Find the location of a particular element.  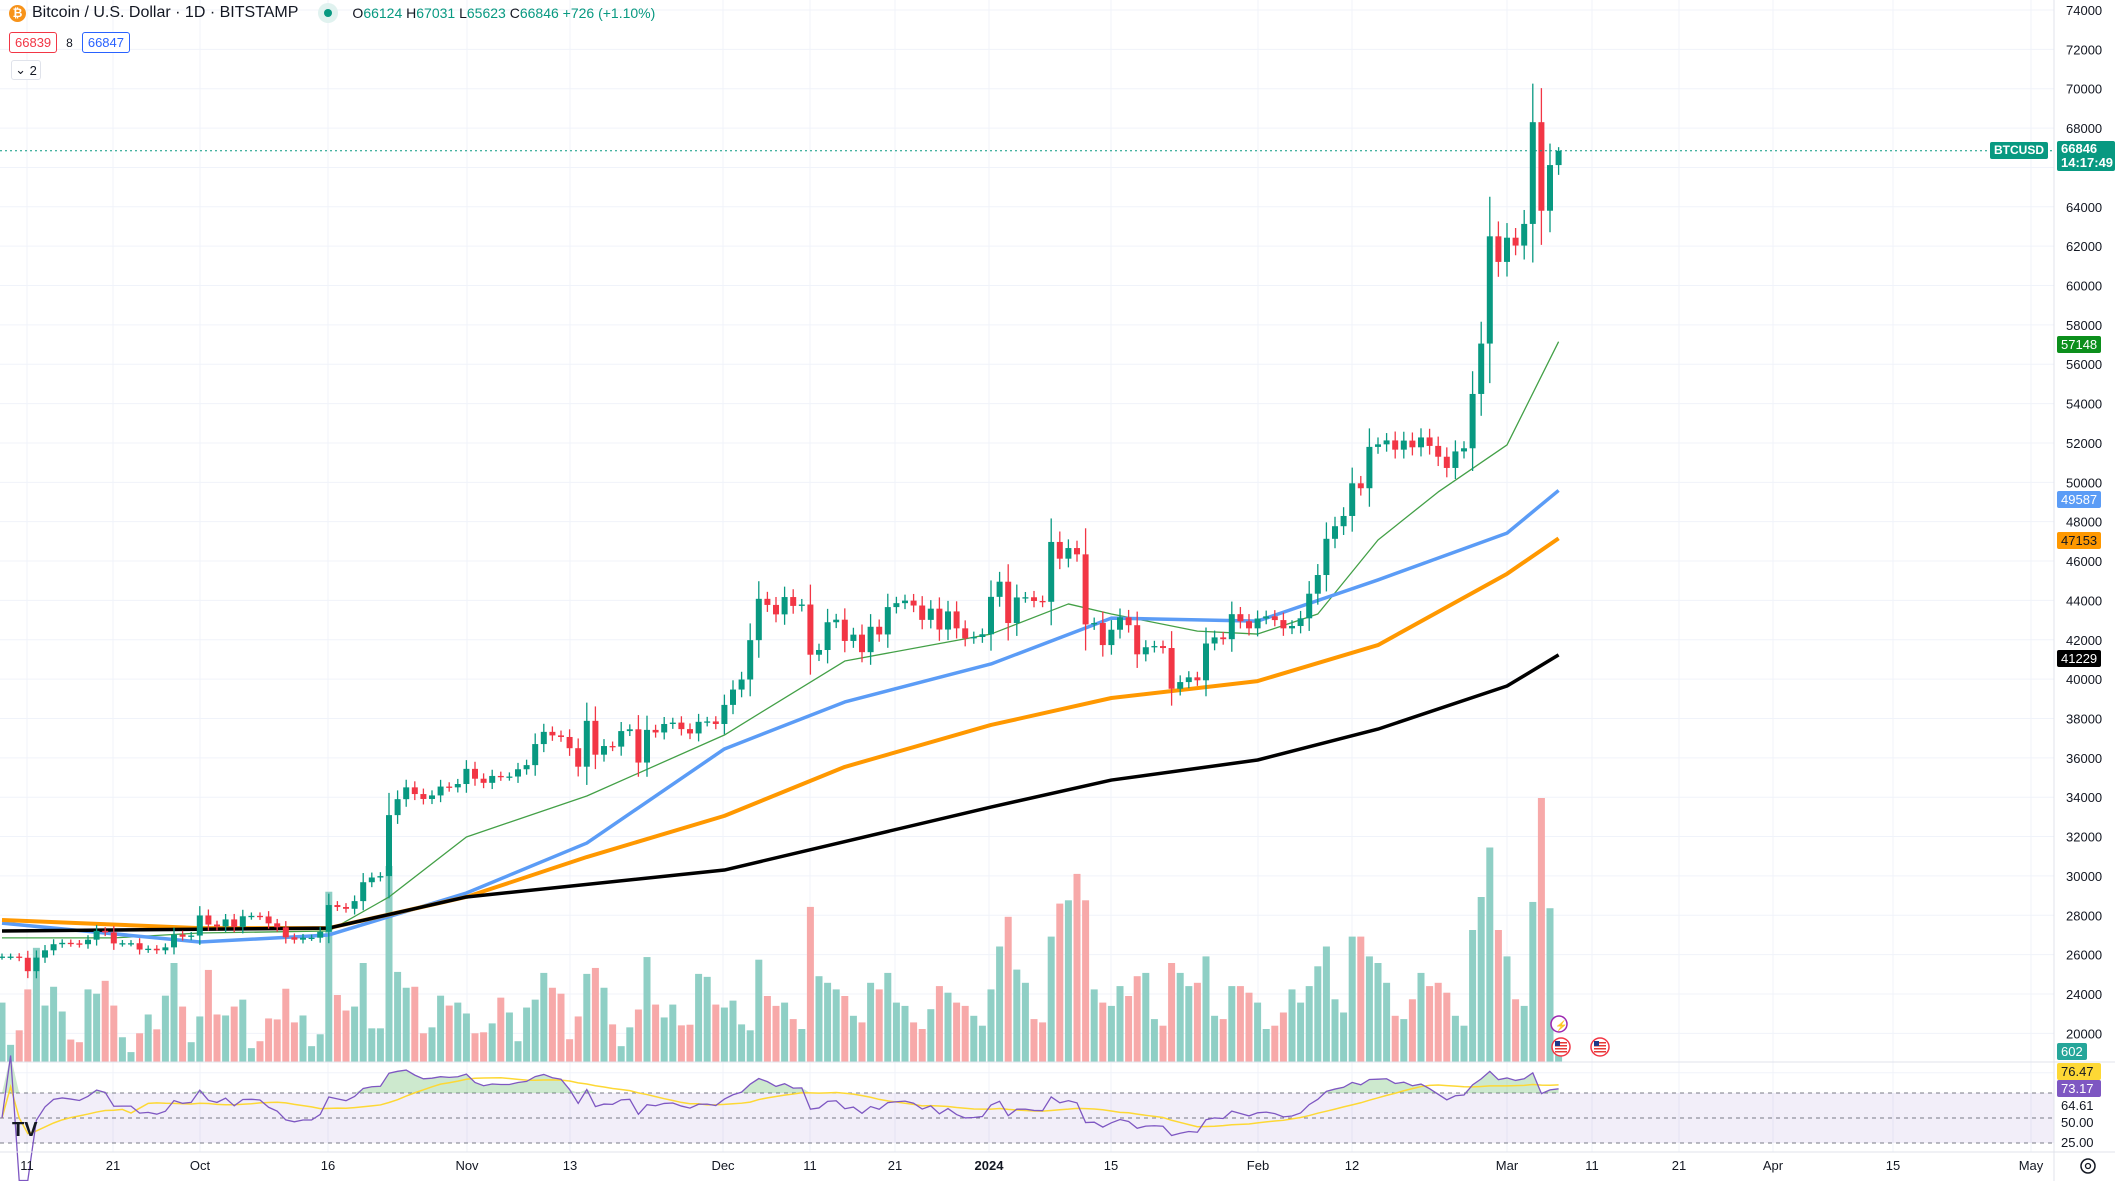

price-axis-label: 58000 is located at coordinates (2084, 325).